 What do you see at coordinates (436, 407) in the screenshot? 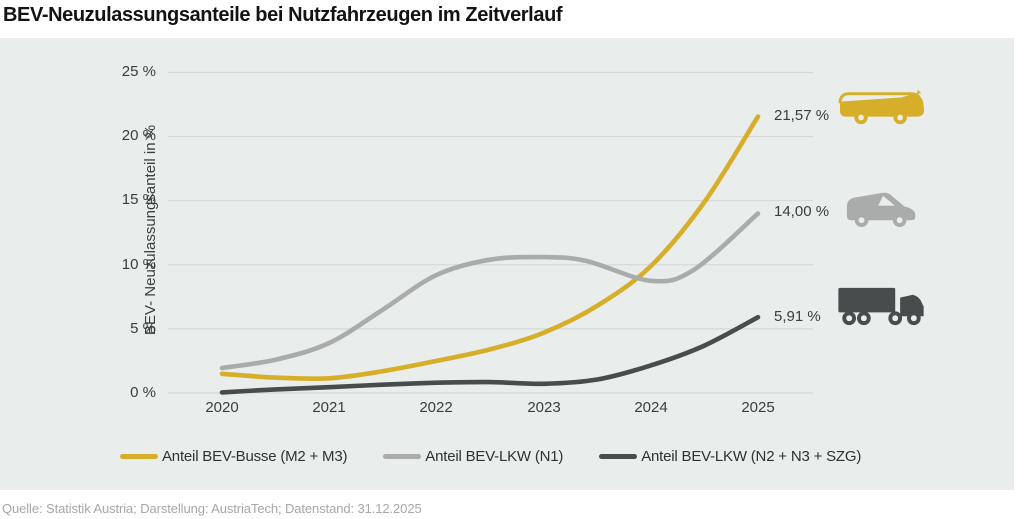
I see `x-tick-2022: 2022` at bounding box center [436, 407].